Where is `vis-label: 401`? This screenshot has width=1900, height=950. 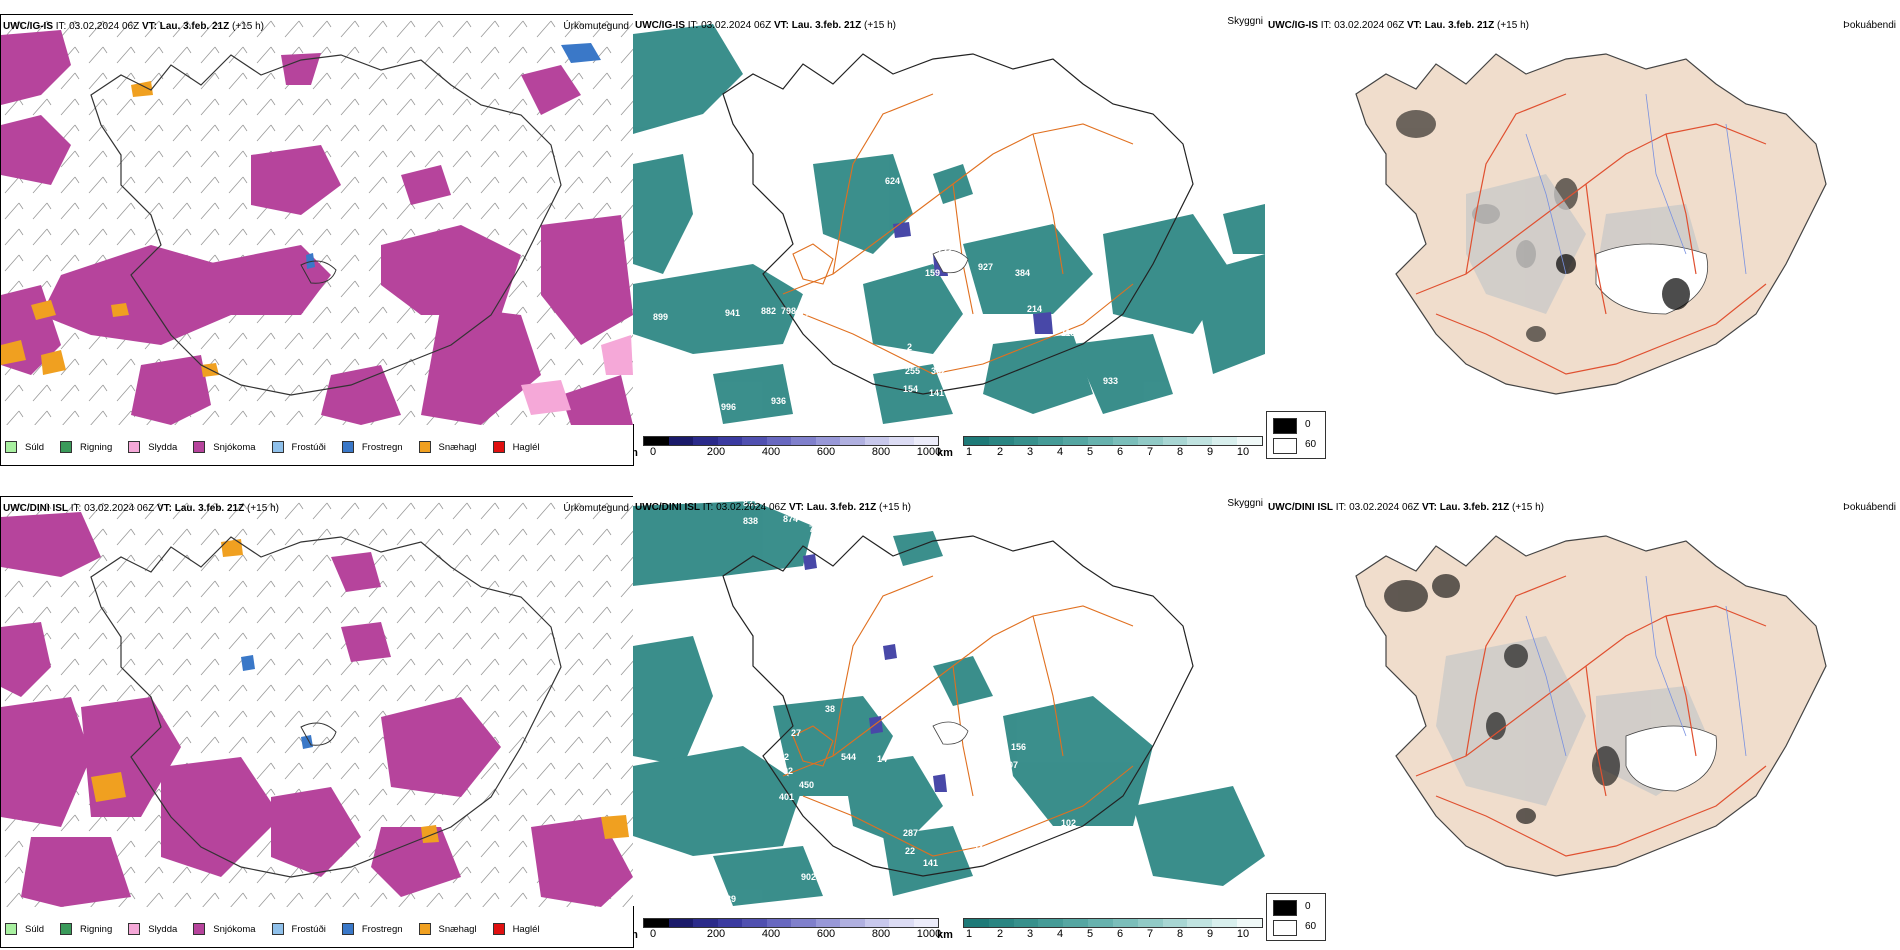
vis-label: 401 is located at coordinates (786, 797).